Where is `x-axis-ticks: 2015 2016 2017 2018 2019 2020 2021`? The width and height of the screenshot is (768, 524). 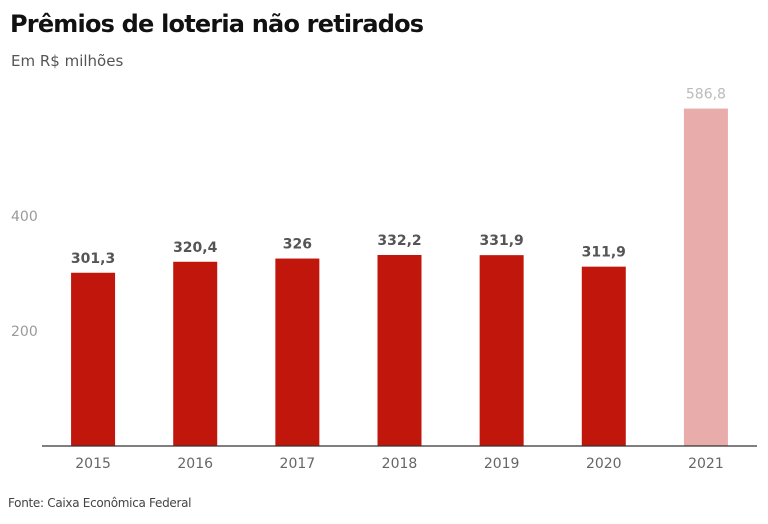 x-axis-ticks: 2015 2016 2017 2018 2019 2020 2021 is located at coordinates (399, 464).